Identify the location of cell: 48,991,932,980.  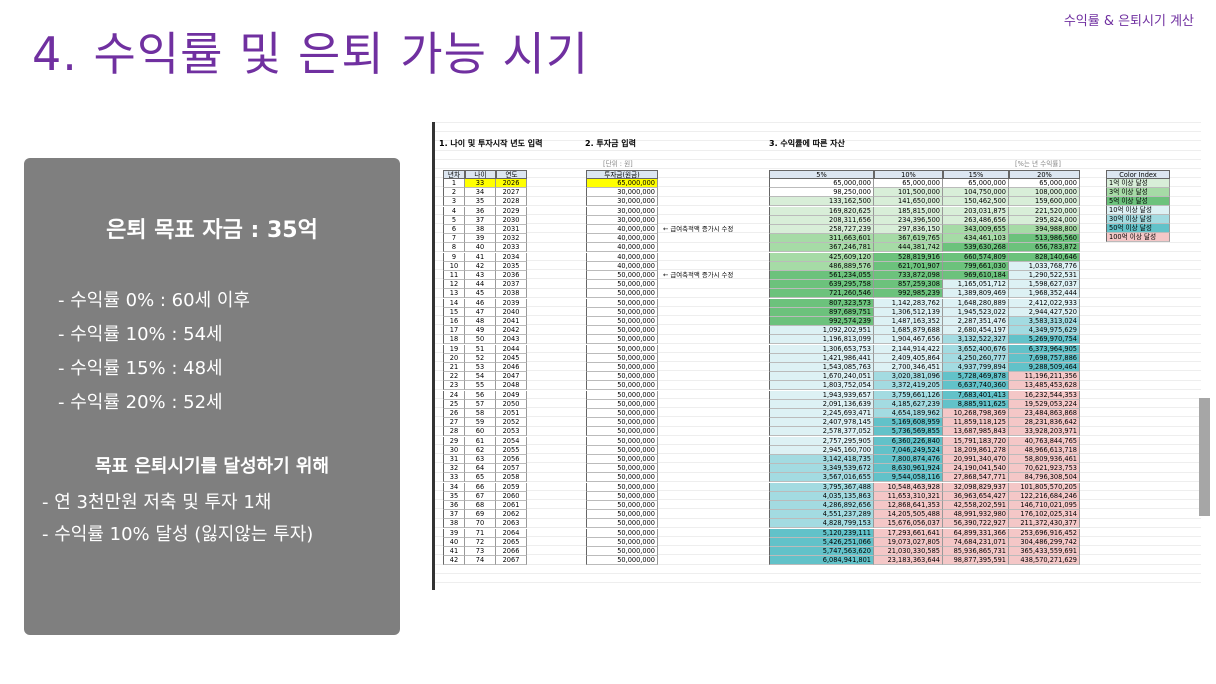
(976, 515).